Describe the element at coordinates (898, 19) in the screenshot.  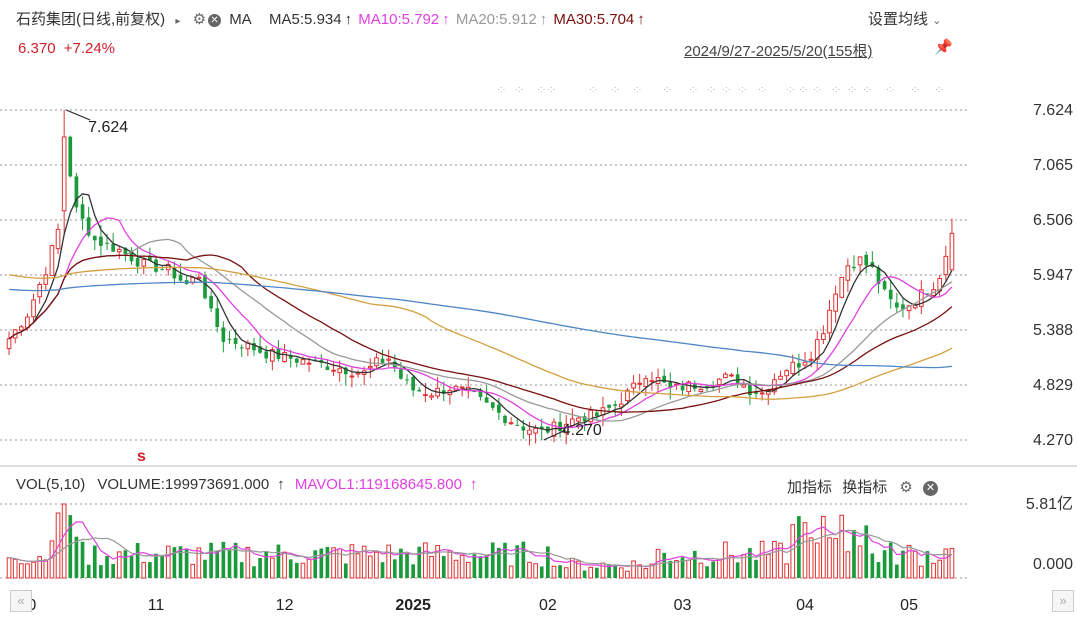
I see `ma-settings-label: 设置均线` at that location.